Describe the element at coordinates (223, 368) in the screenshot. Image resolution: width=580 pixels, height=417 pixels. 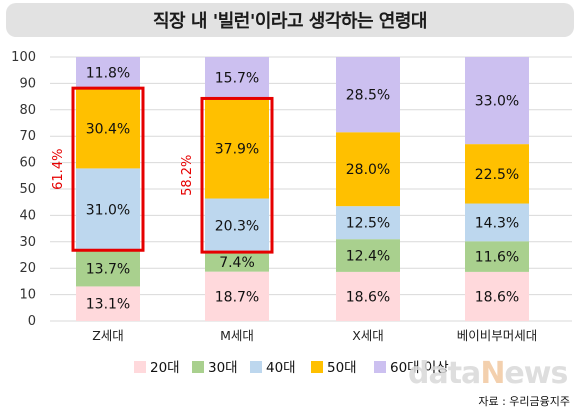
I see `legend-label: 30대` at that location.